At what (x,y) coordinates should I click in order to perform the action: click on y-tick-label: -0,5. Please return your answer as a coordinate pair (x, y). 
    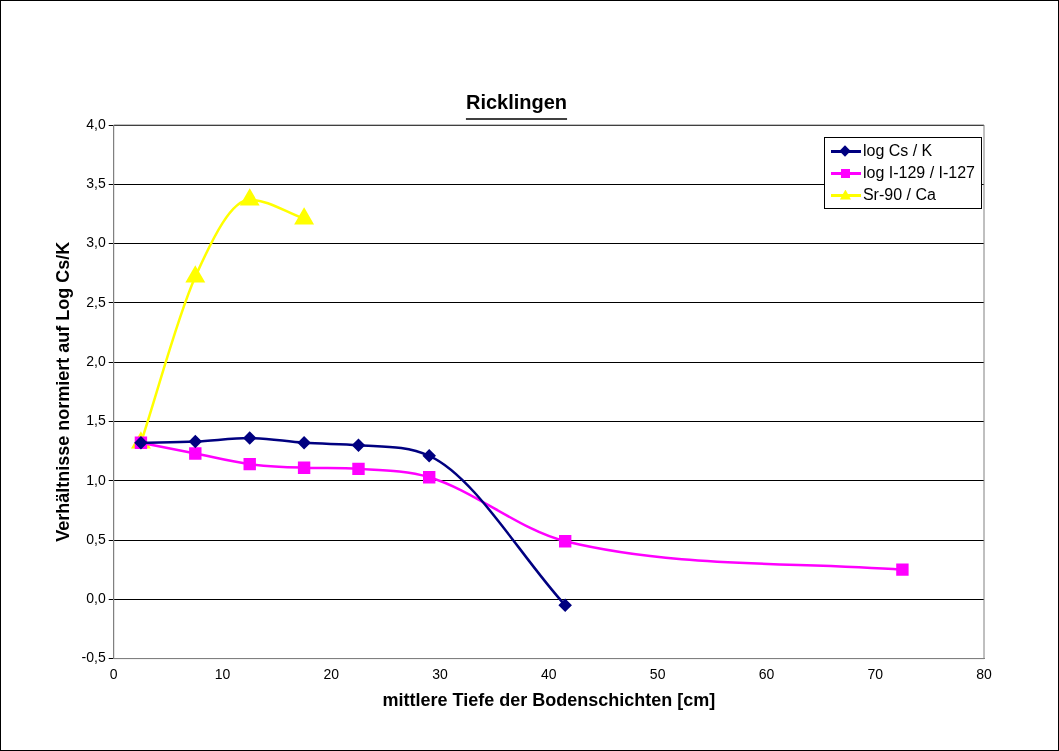
    Looking at the image, I should click on (93, 657).